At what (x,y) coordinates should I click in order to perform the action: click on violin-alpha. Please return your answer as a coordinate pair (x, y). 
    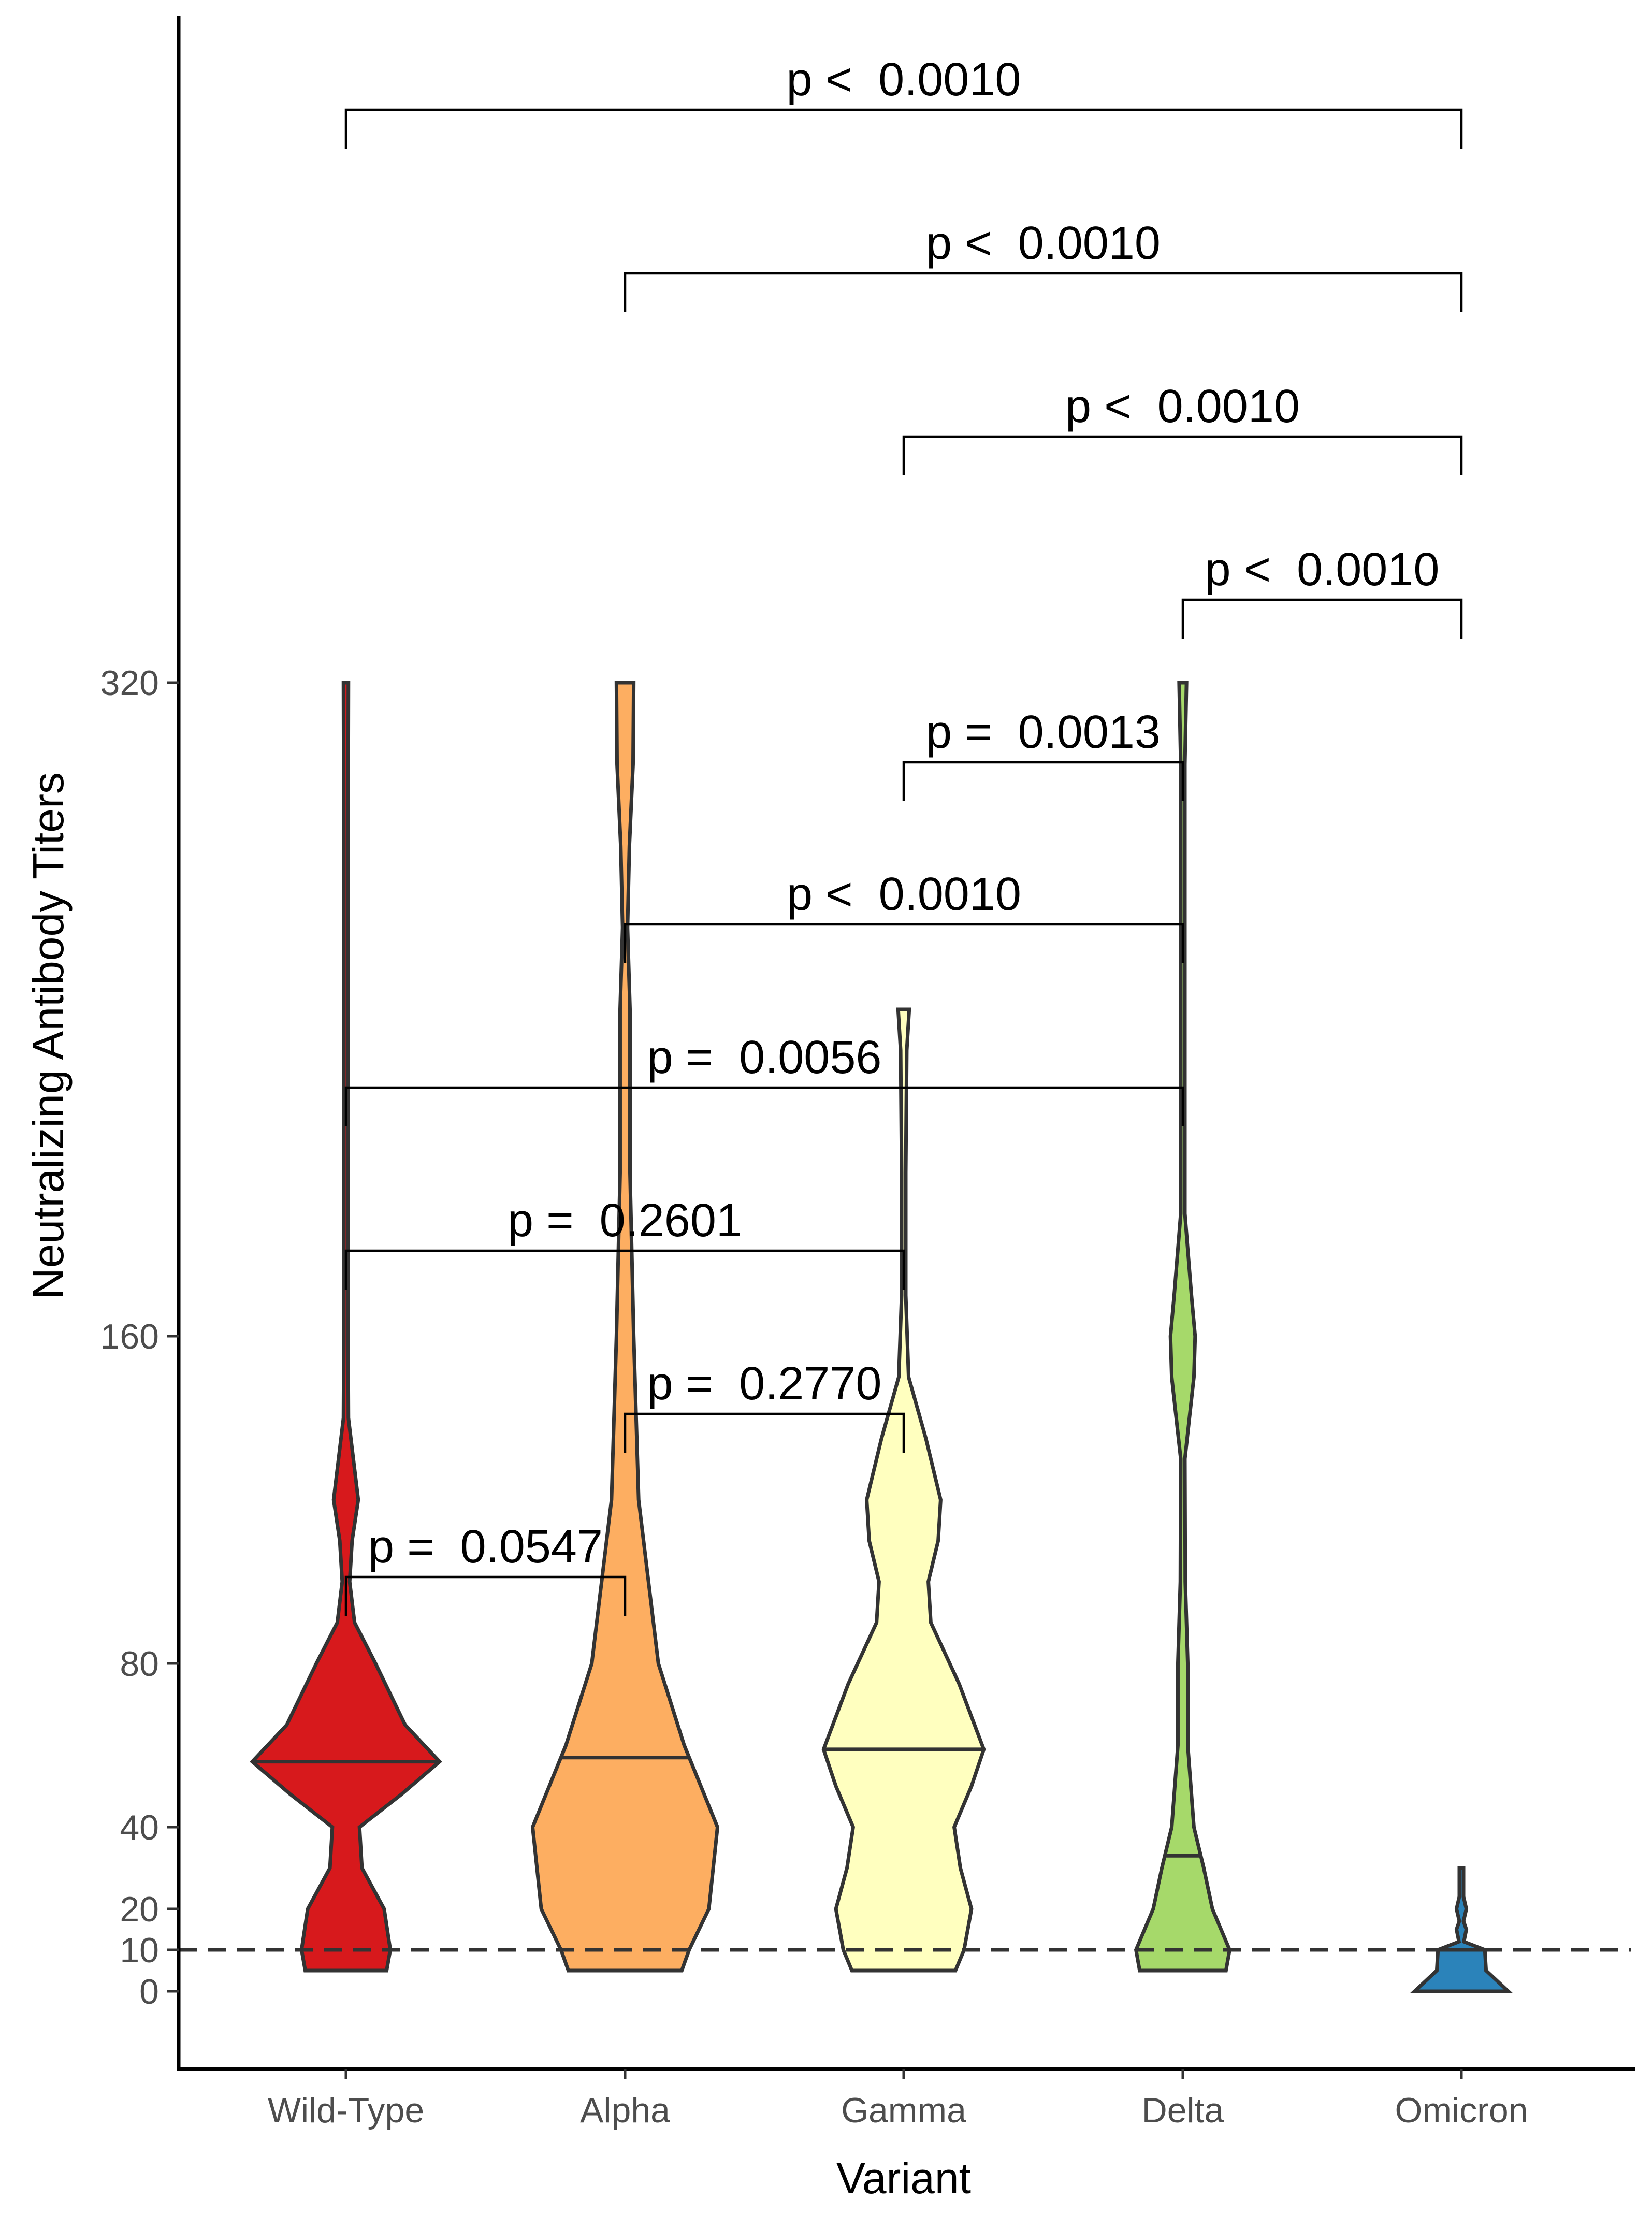
    Looking at the image, I should click on (625, 1327).